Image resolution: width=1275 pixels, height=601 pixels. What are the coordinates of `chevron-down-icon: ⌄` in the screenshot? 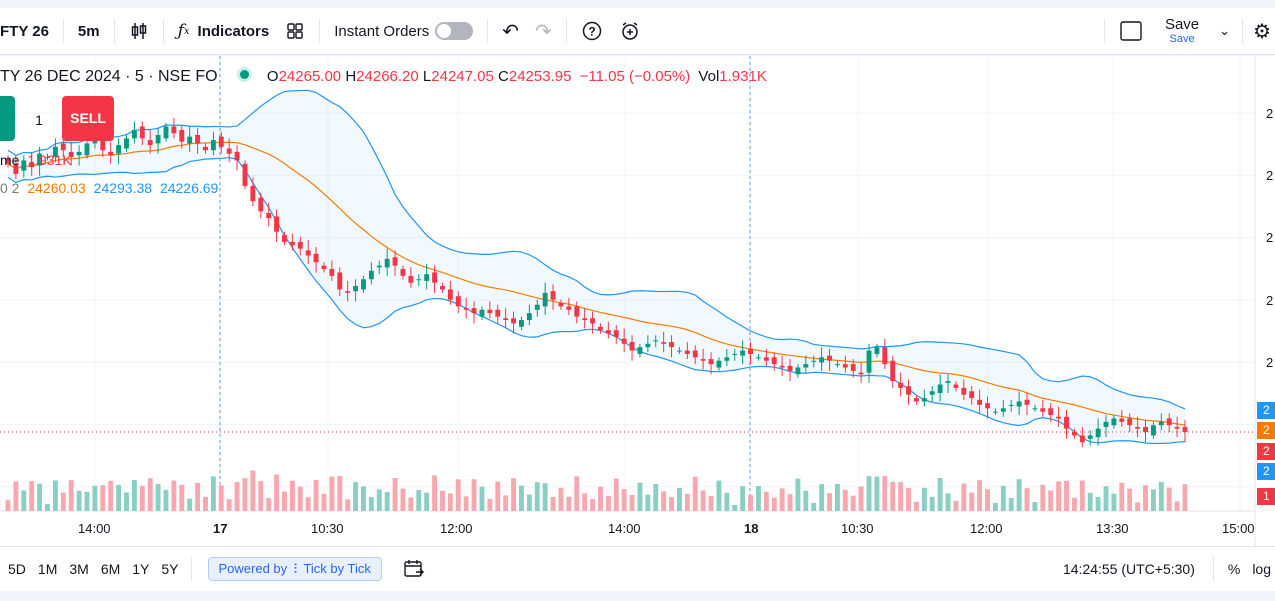 It's located at (1225, 30).